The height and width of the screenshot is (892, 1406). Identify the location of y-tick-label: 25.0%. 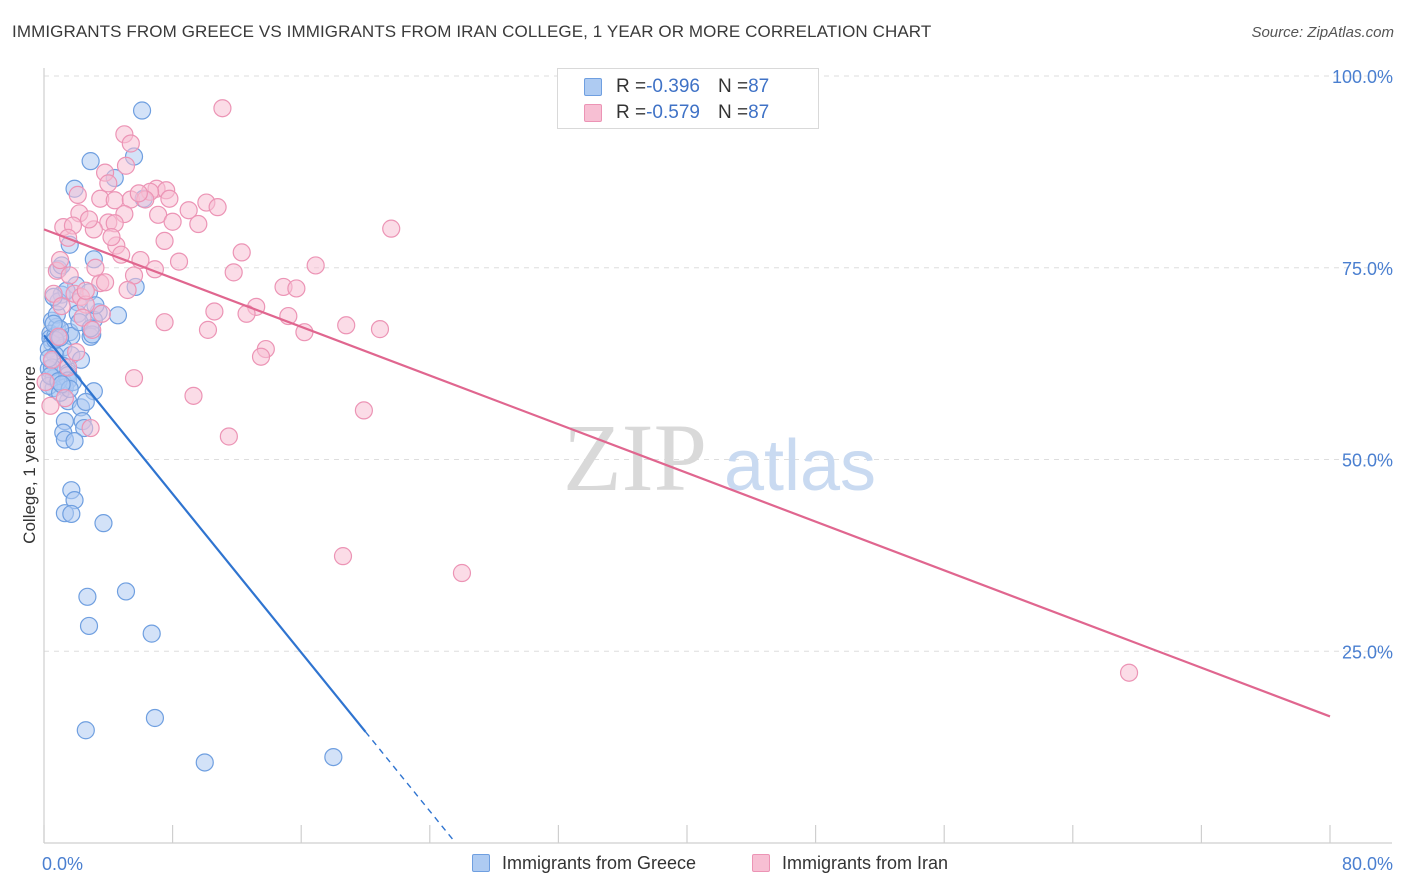
(1367, 652).